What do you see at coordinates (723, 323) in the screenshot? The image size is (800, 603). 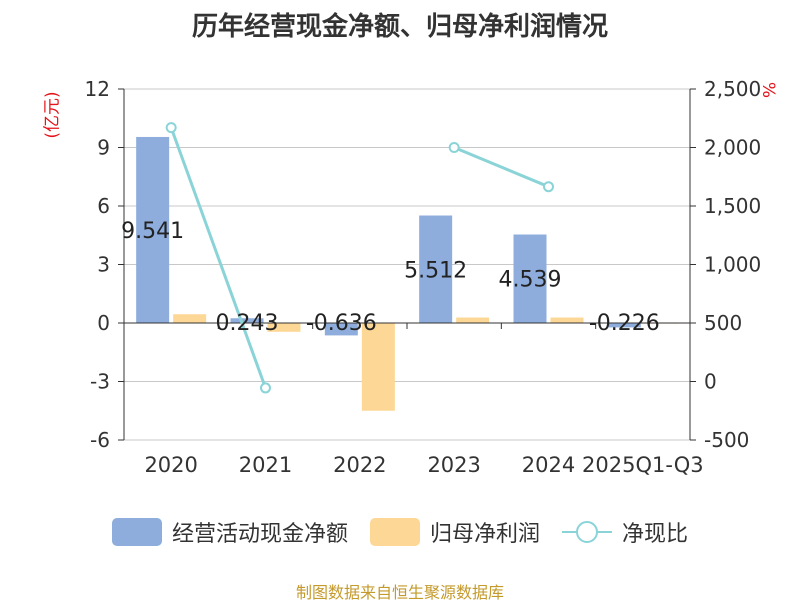 I see `right-tick-label: 500` at bounding box center [723, 323].